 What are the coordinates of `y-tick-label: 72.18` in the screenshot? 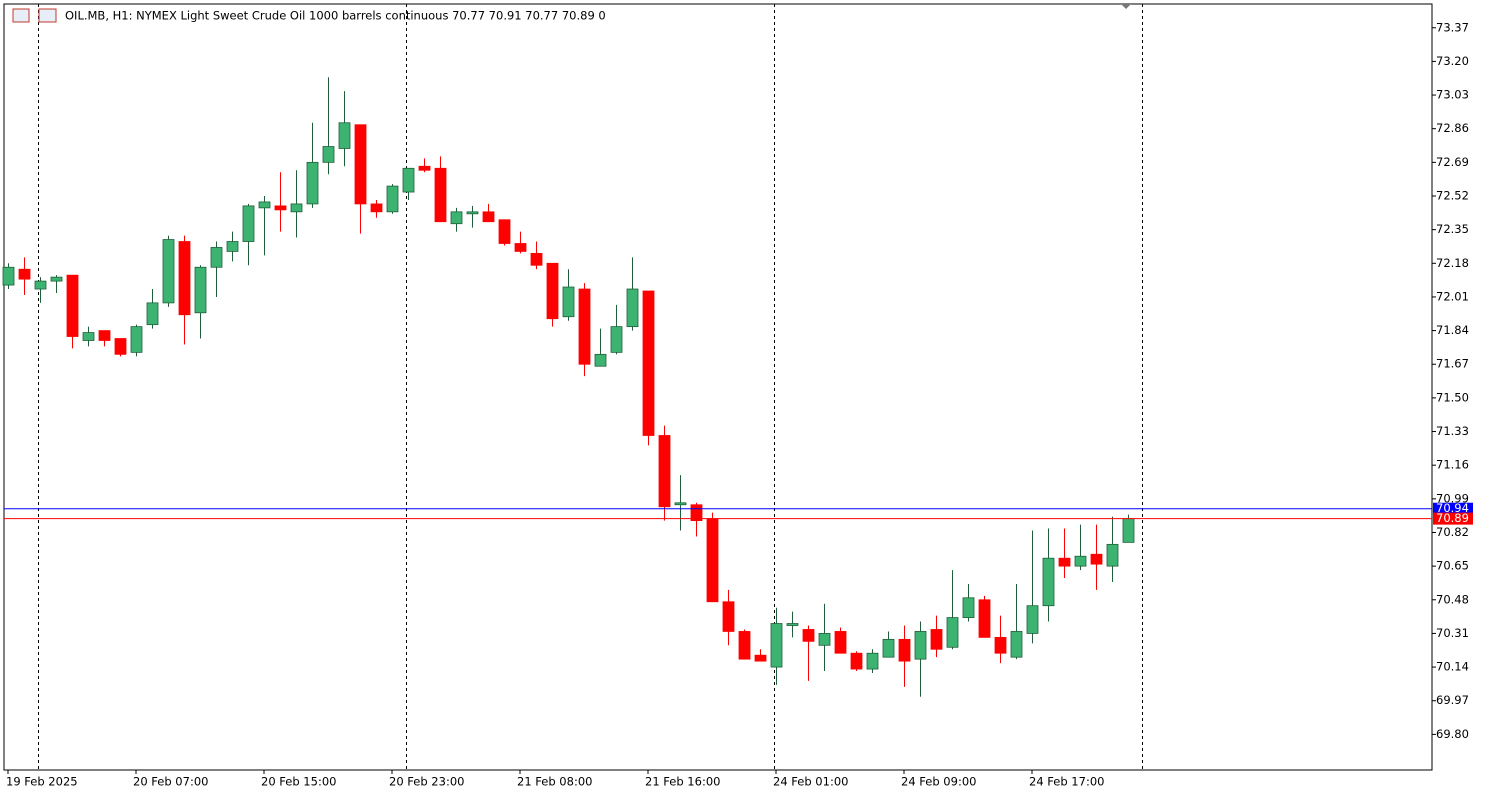 It's located at (1452, 263).